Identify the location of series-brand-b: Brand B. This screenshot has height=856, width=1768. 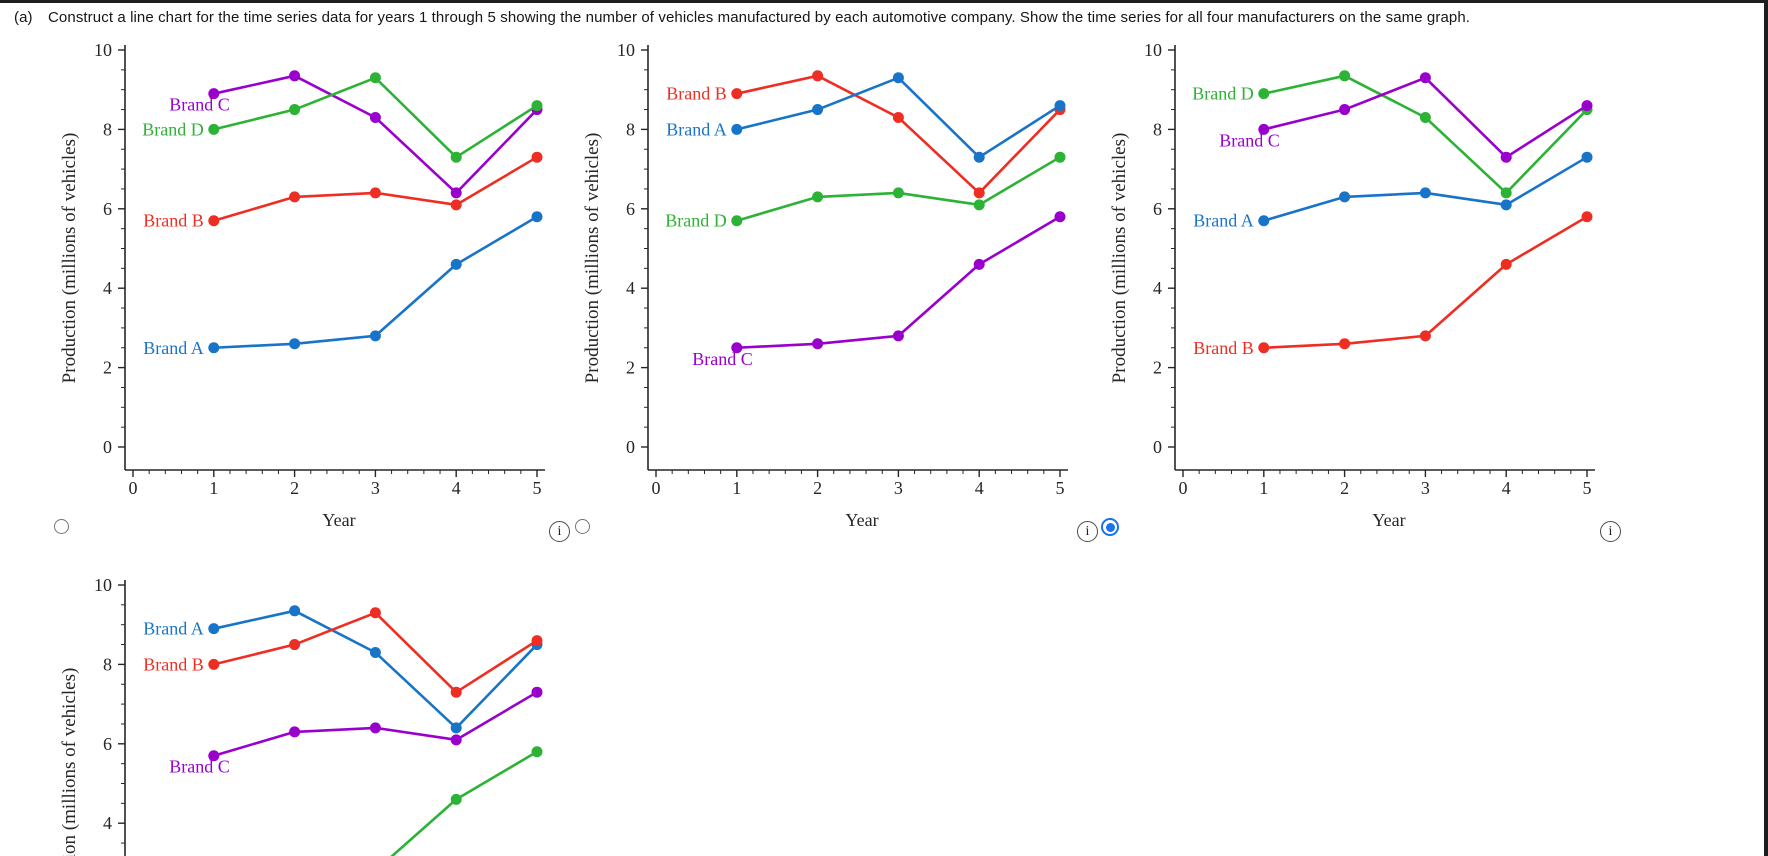
(343, 652).